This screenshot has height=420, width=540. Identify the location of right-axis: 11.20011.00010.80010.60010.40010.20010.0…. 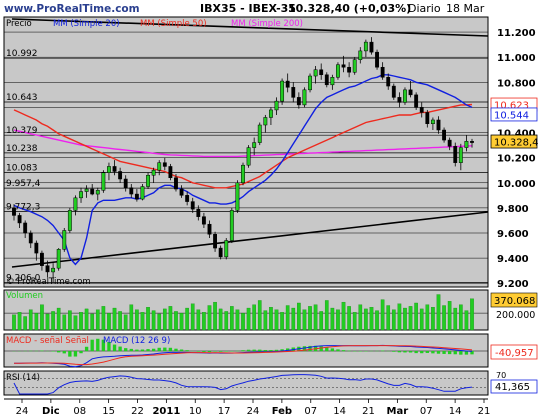
(514, 159).